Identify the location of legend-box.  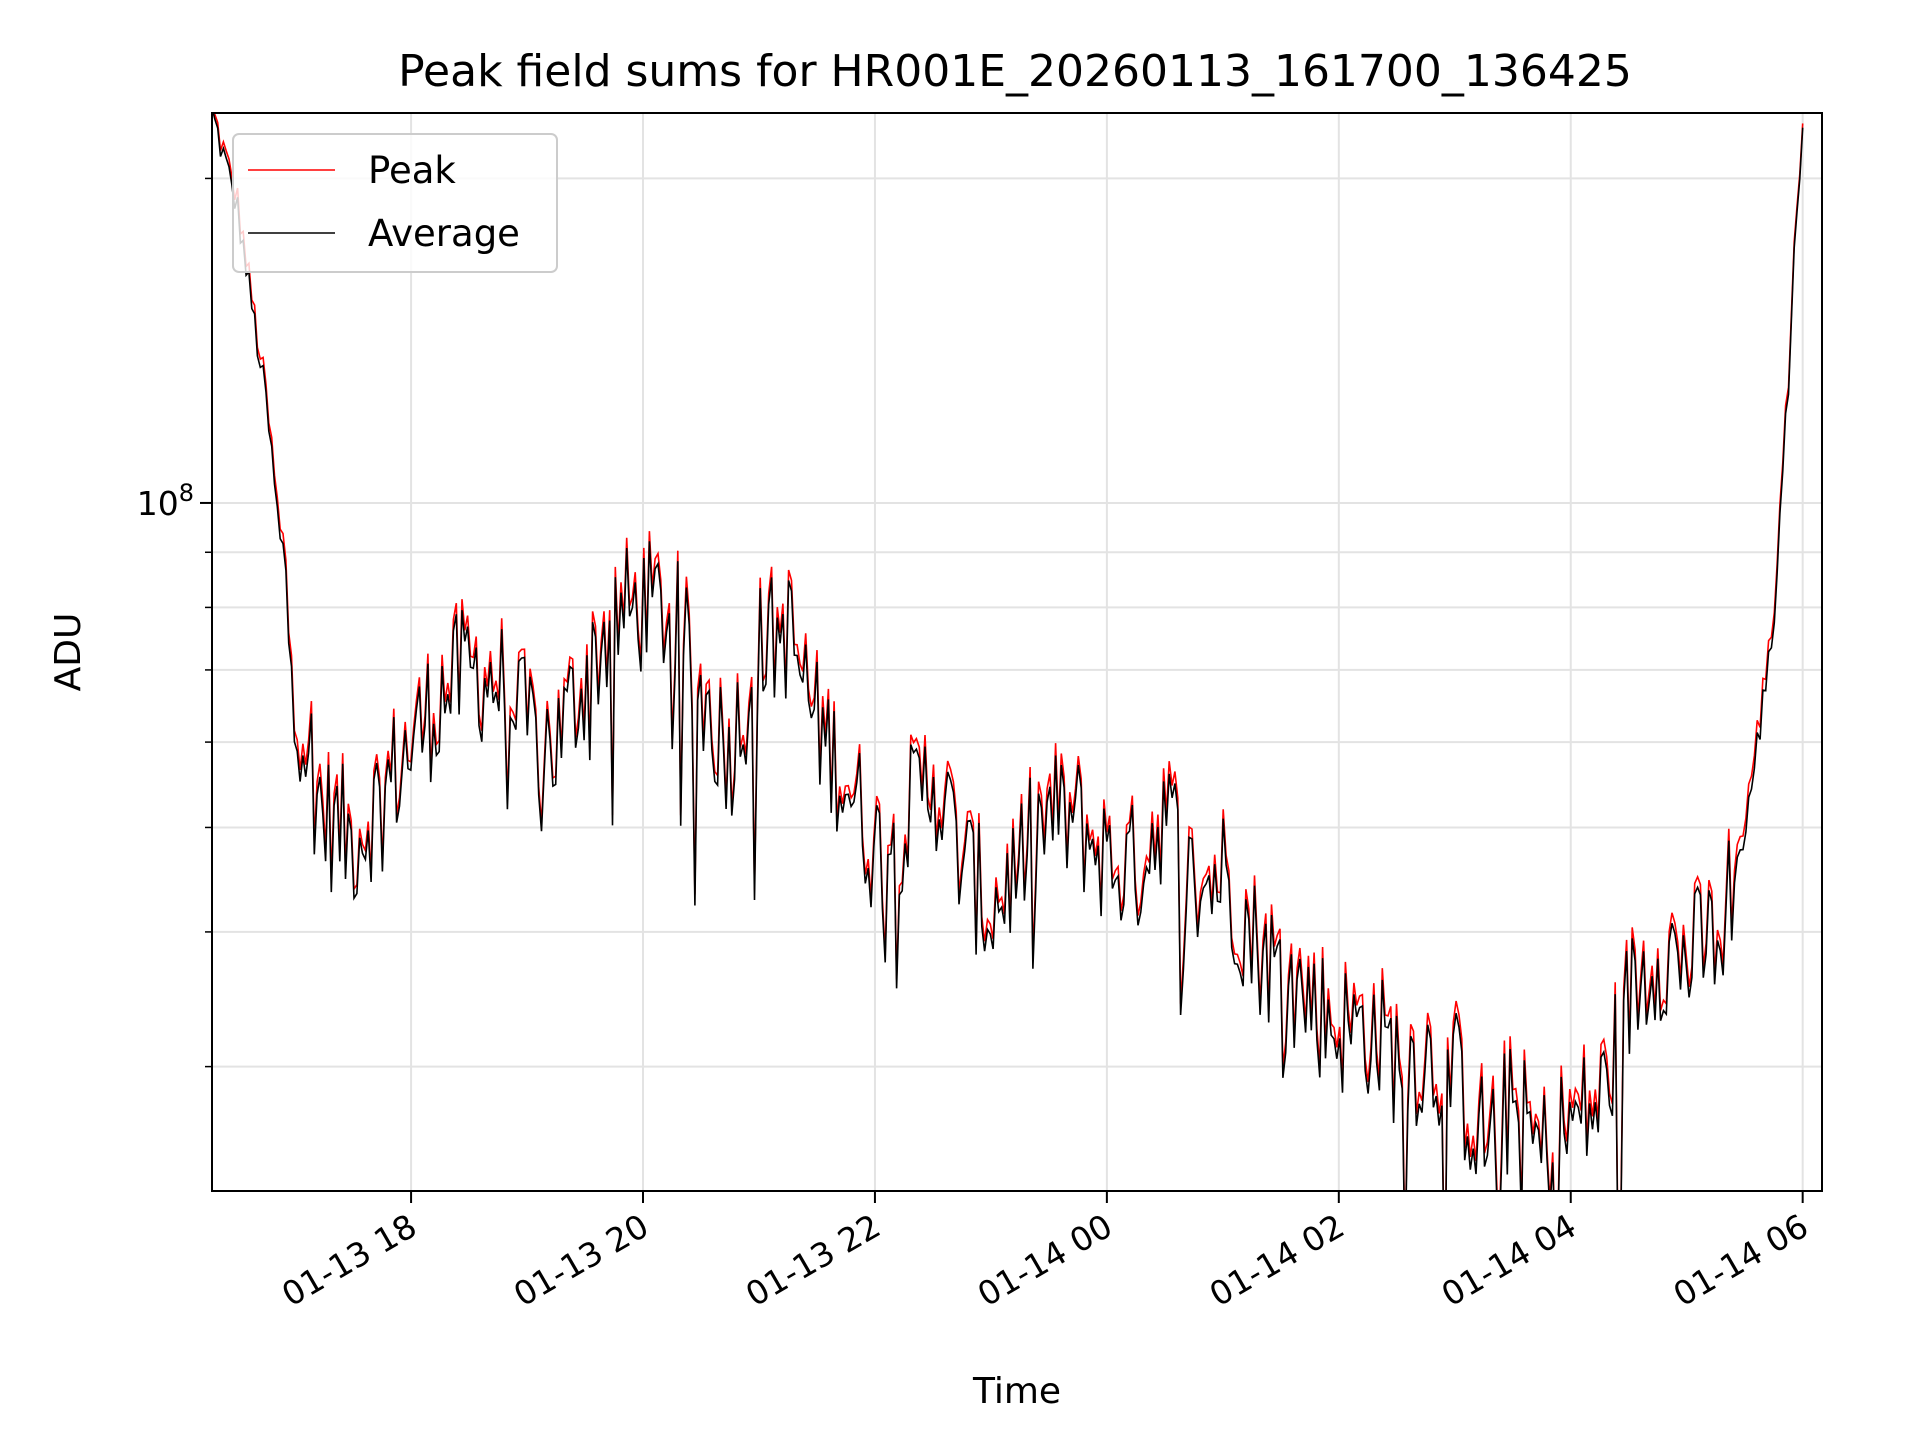
(395, 203).